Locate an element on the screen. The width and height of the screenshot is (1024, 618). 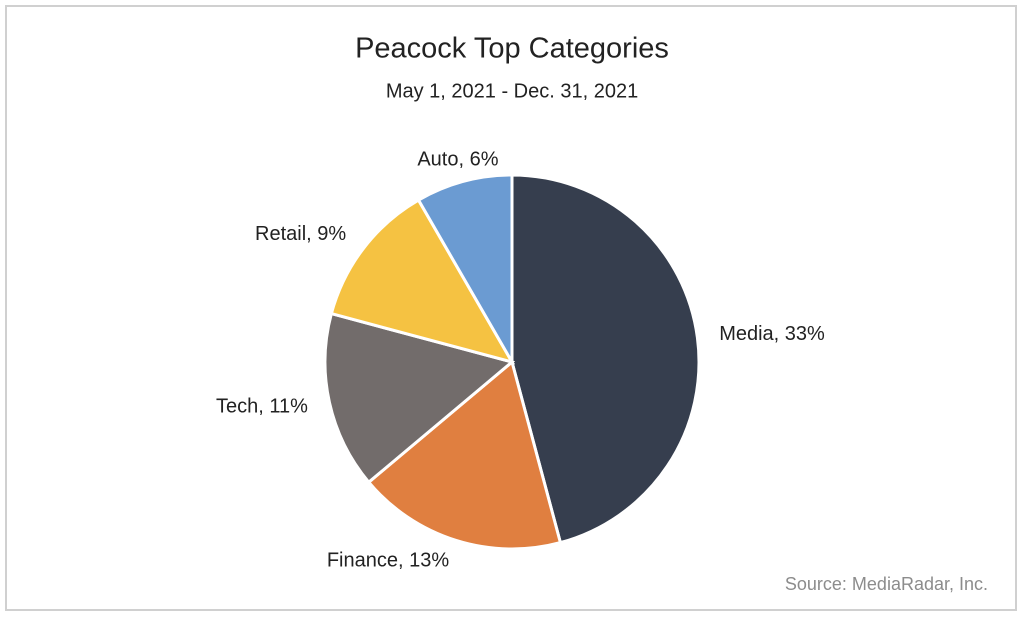
source-note: Source: MediaRadar, Inc. is located at coordinates (886, 584).